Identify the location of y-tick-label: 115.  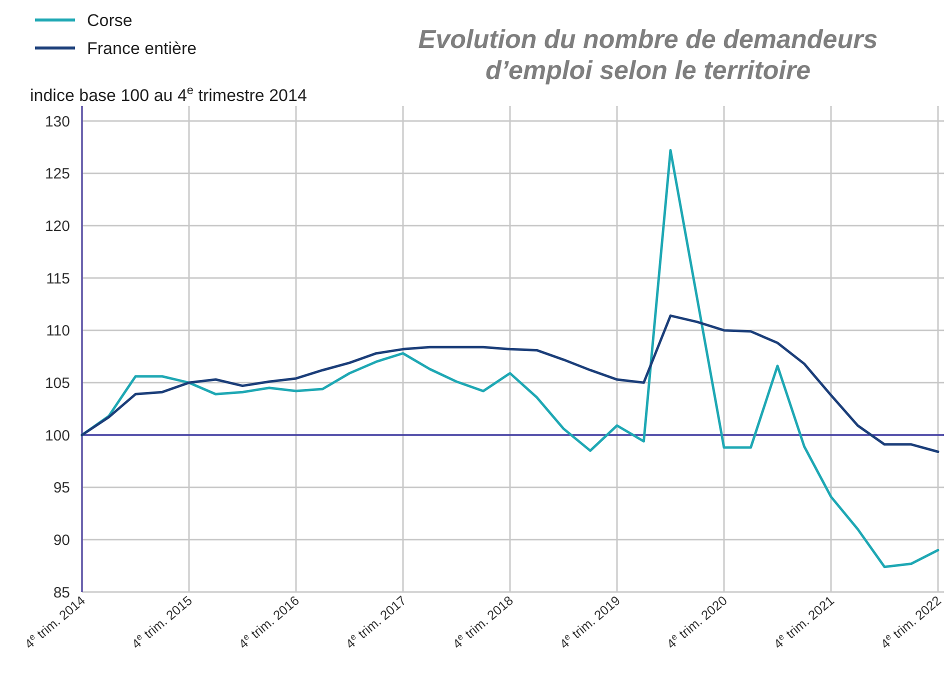
(58, 279).